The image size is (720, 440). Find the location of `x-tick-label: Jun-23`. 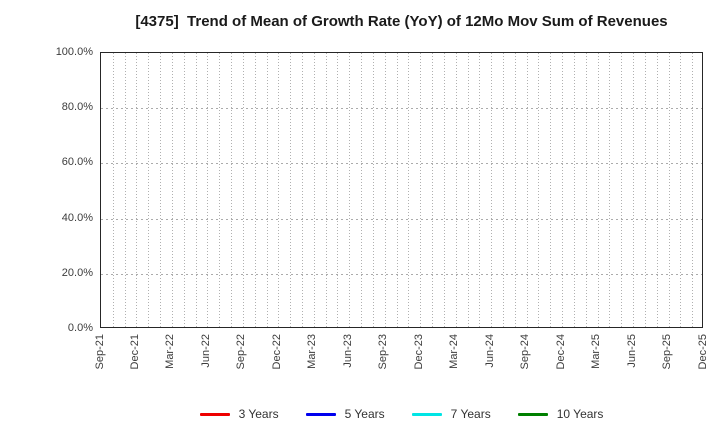

x-tick-label: Jun-23 is located at coordinates (347, 351).